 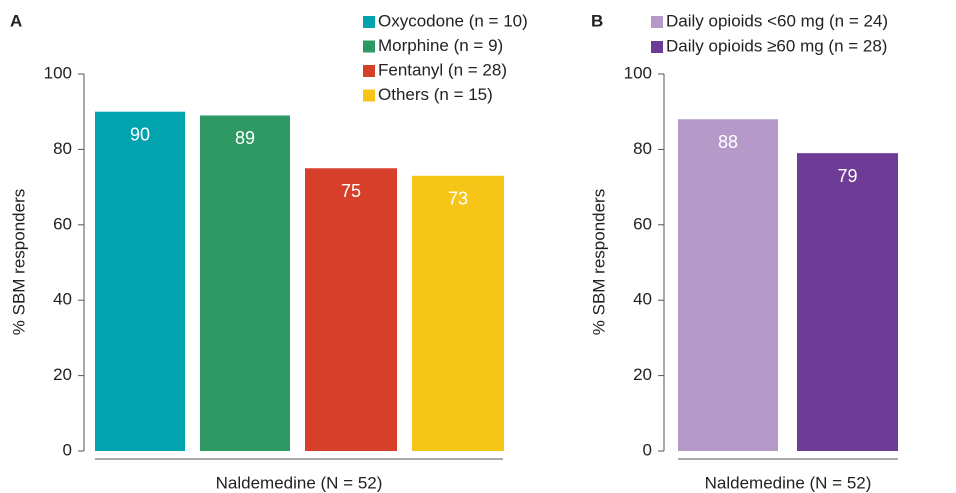 I want to click on panel-label: A, so click(x=16, y=20).